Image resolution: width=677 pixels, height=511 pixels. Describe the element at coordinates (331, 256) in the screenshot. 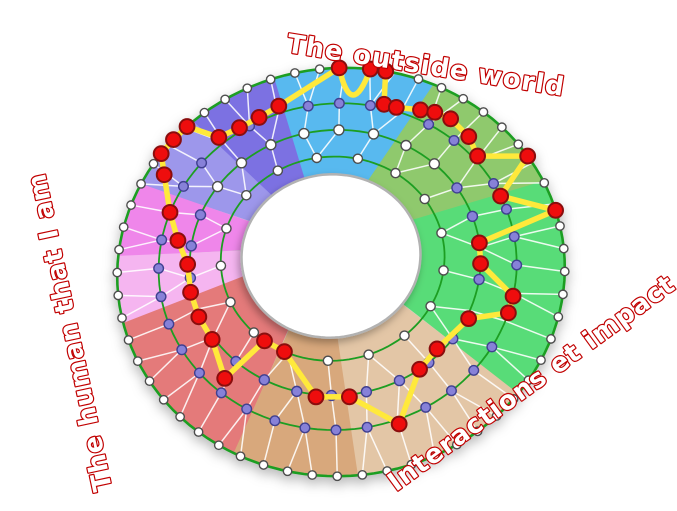

I see `hole-ellipse` at that location.